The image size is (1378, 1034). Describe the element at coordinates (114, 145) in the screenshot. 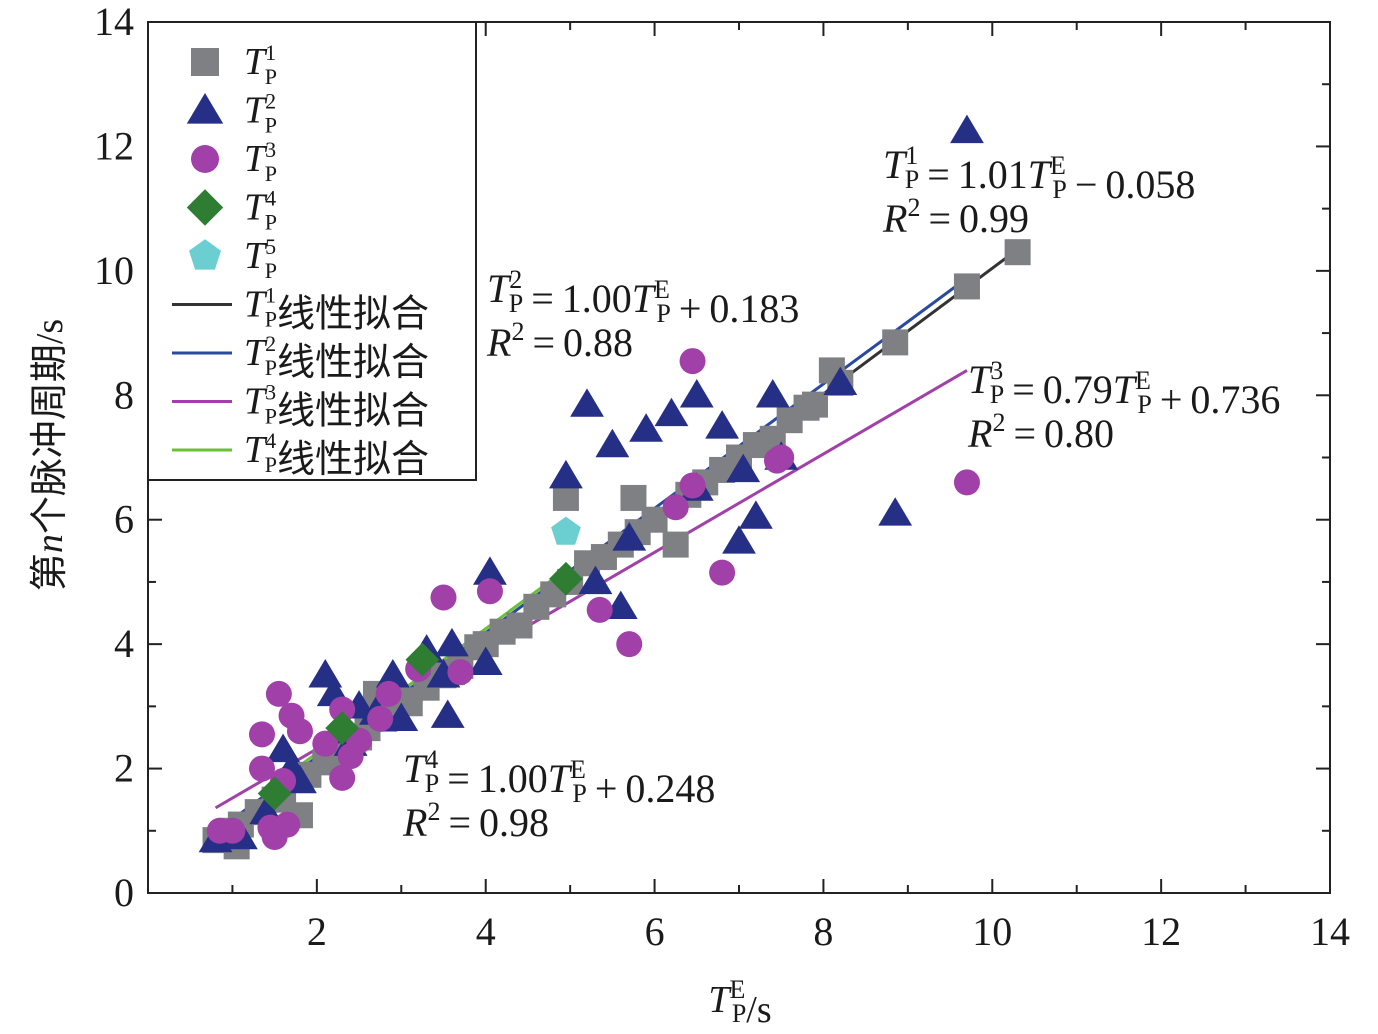

I see `y-tick-label: 12` at that location.